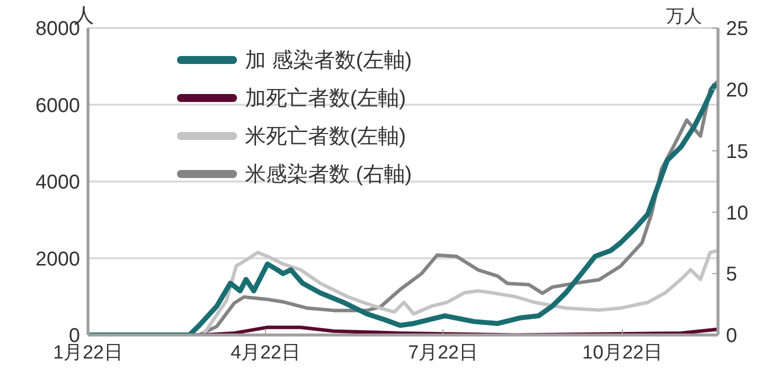 The width and height of the screenshot is (776, 388). Describe the element at coordinates (732, 275) in the screenshot. I see `y2-tick-label: 5` at that location.